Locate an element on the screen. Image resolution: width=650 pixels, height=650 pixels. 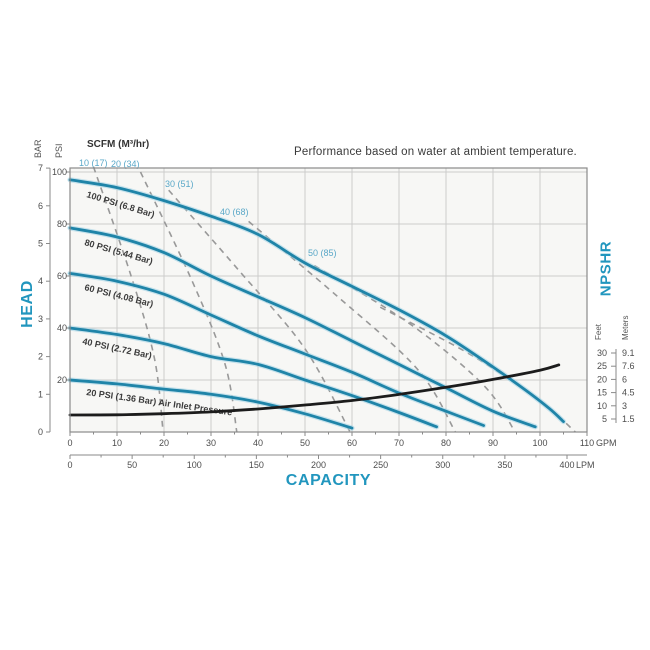
svg-text: 6 is located at coordinates (40, 206).